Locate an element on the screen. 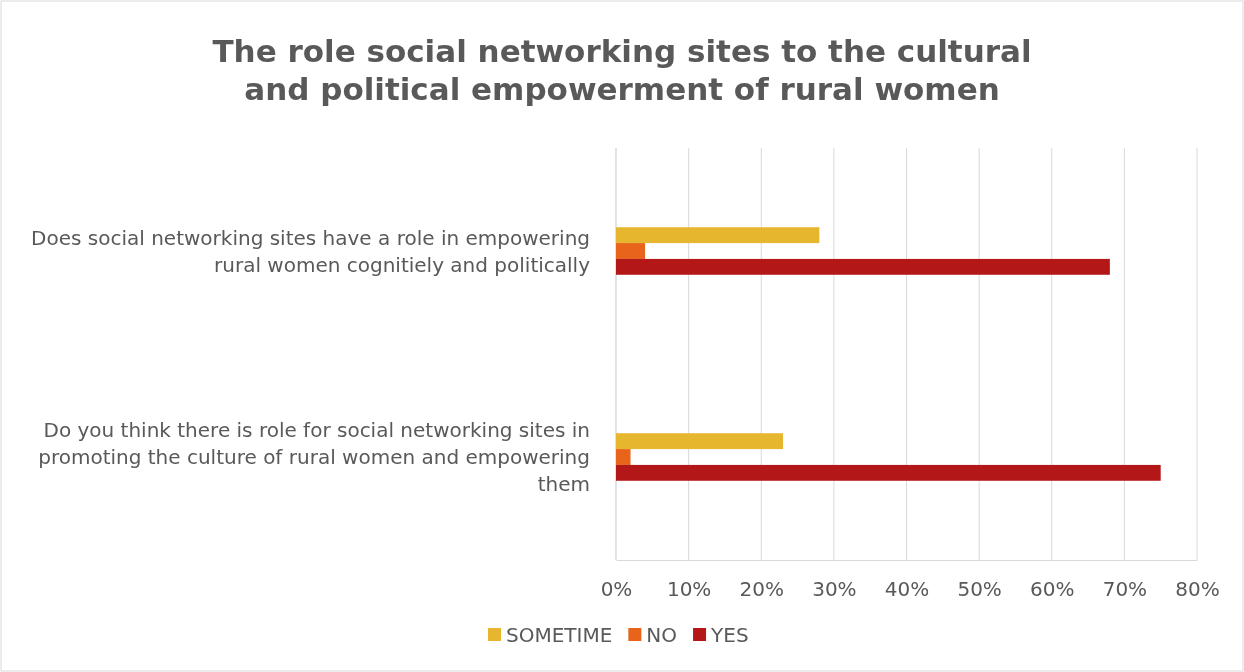  x-tick-label: 0% is located at coordinates (616, 589).